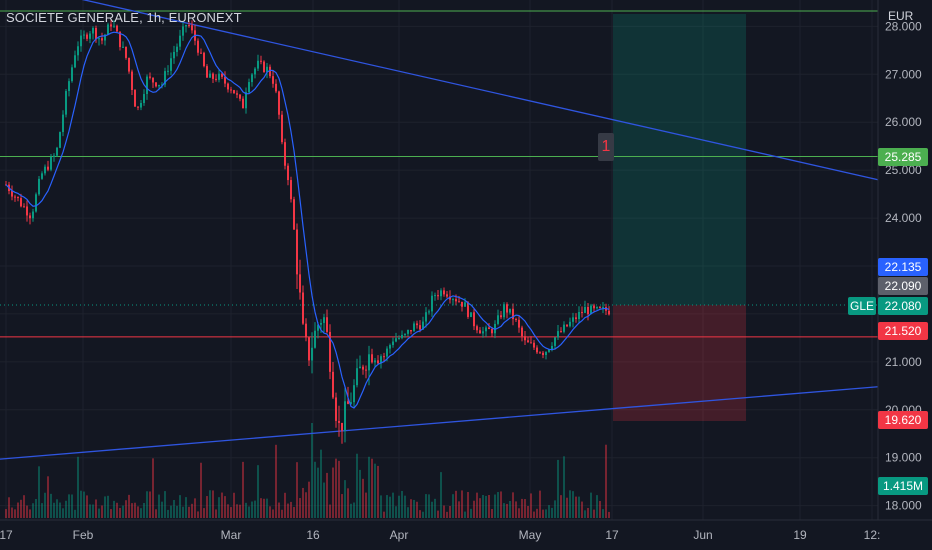 Image resolution: width=932 pixels, height=550 pixels. What do you see at coordinates (606, 147) in the screenshot?
I see `alert-marker: 1` at bounding box center [606, 147].